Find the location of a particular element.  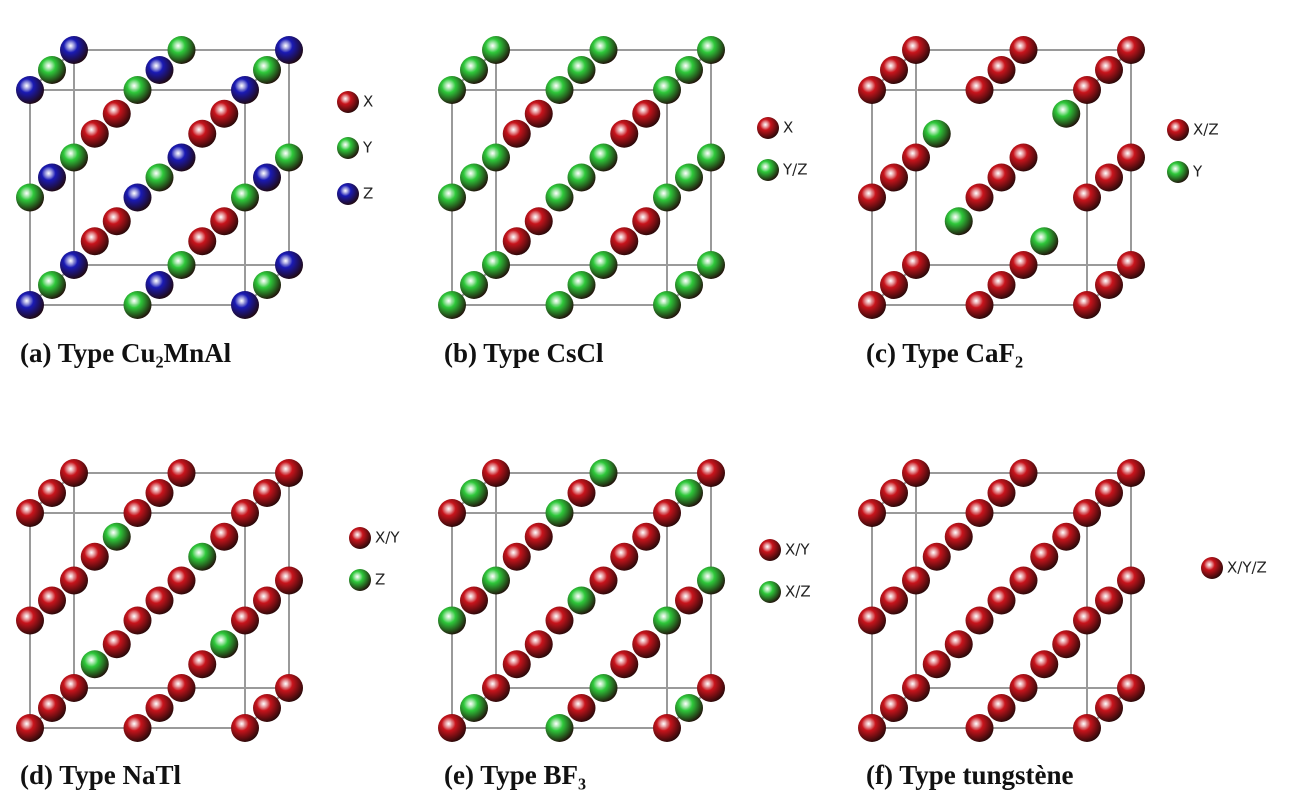

caption: (c) Type CaF₂ is located at coordinates (944, 353).